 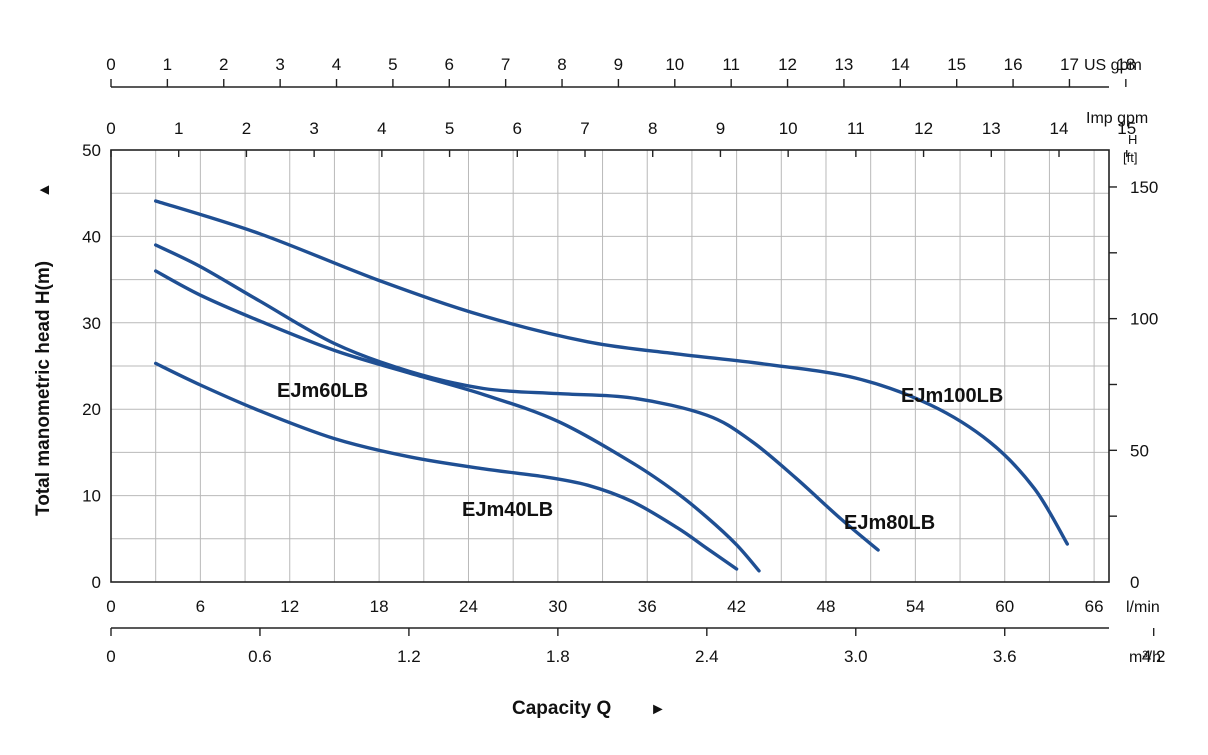 I want to click on x-tick-label: 42, so click(x=736, y=606).